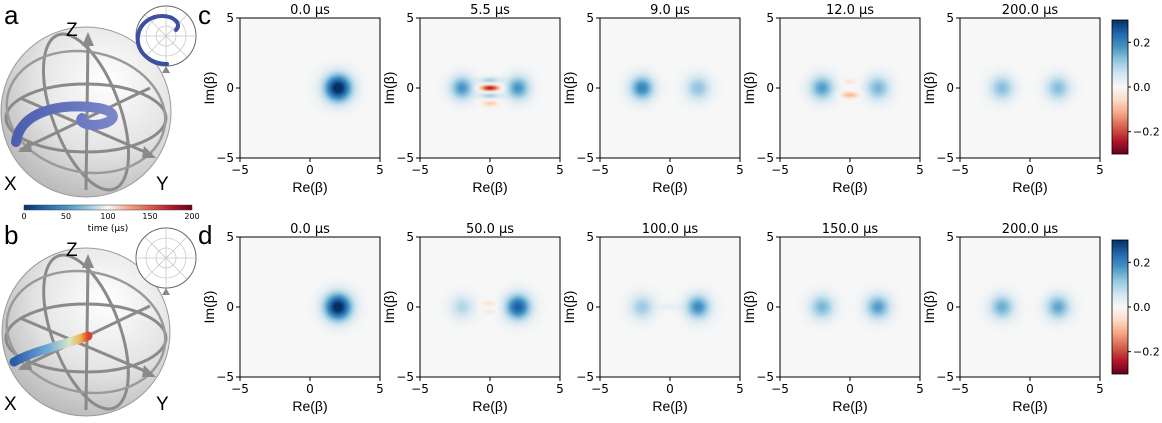 Image resolution: width=1162 pixels, height=423 pixels. What do you see at coordinates (110, 219) in the screenshot?
I see `time-colorbar: 0 50 100 150 200 time (μs)` at bounding box center [110, 219].